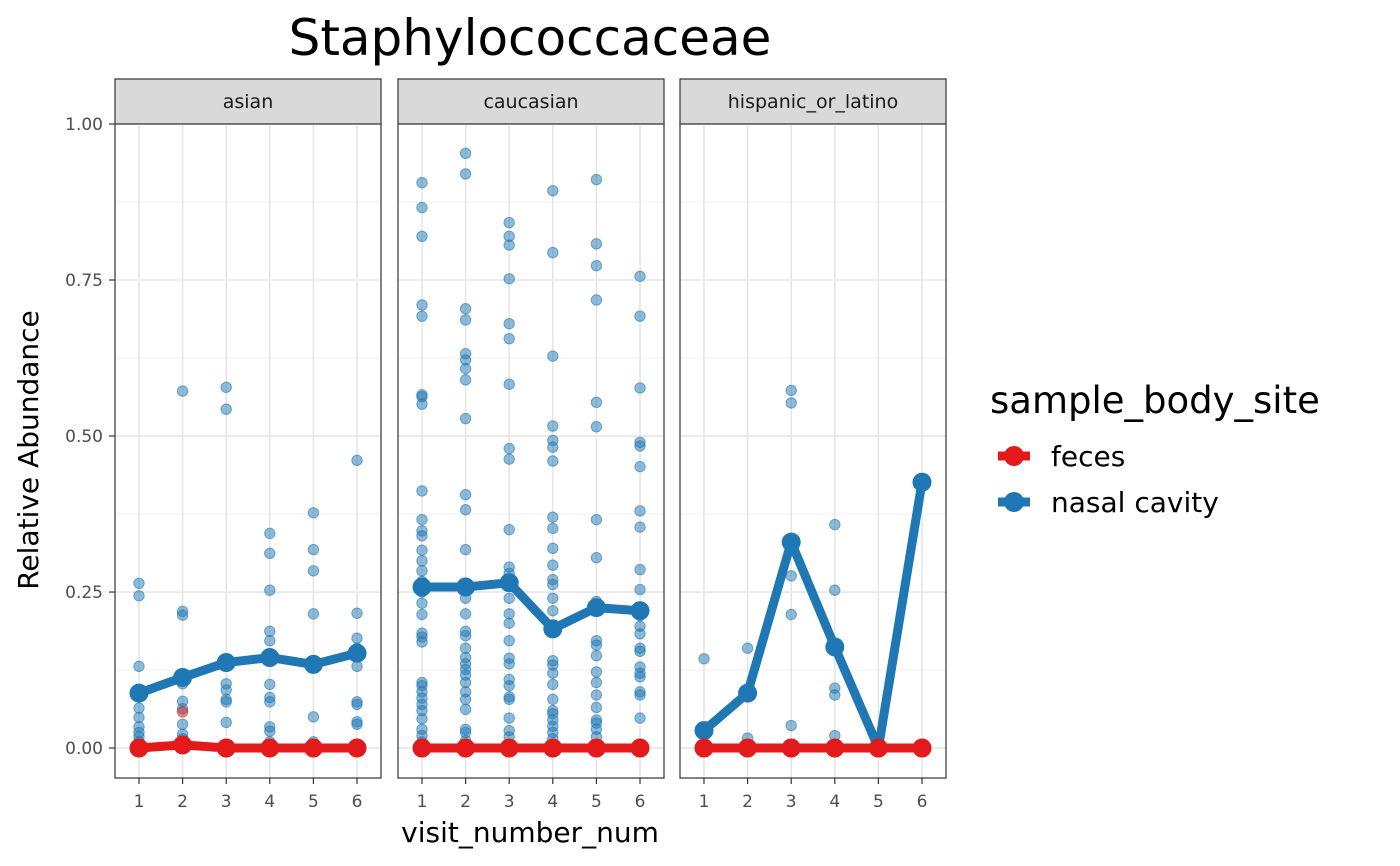  I want to click on y-axis: 0.00 0.25 0.50 0.75 1.00, so click(90, 437).